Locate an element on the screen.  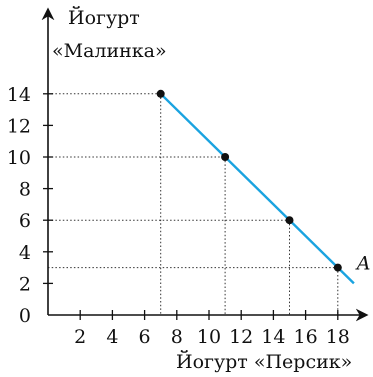
x-tick-label: 4 is located at coordinates (112, 337).